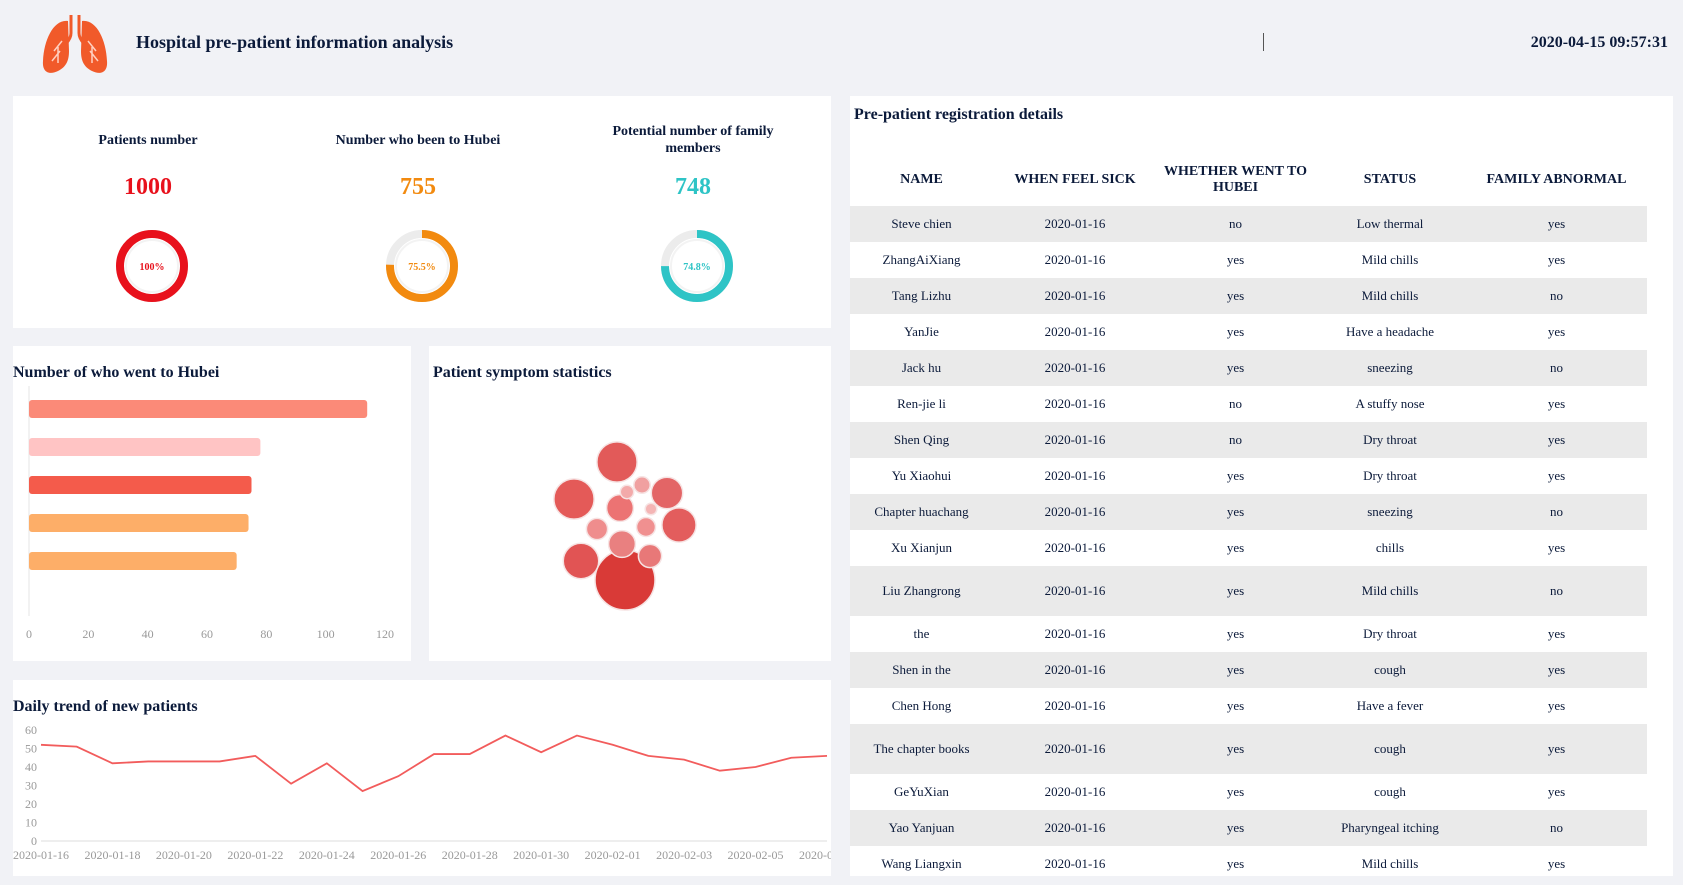 This screenshot has width=1683, height=885. What do you see at coordinates (1248, 706) in the screenshot?
I see `table-row: Chen Hong 2020-01-16 yes Have a fever yes` at bounding box center [1248, 706].